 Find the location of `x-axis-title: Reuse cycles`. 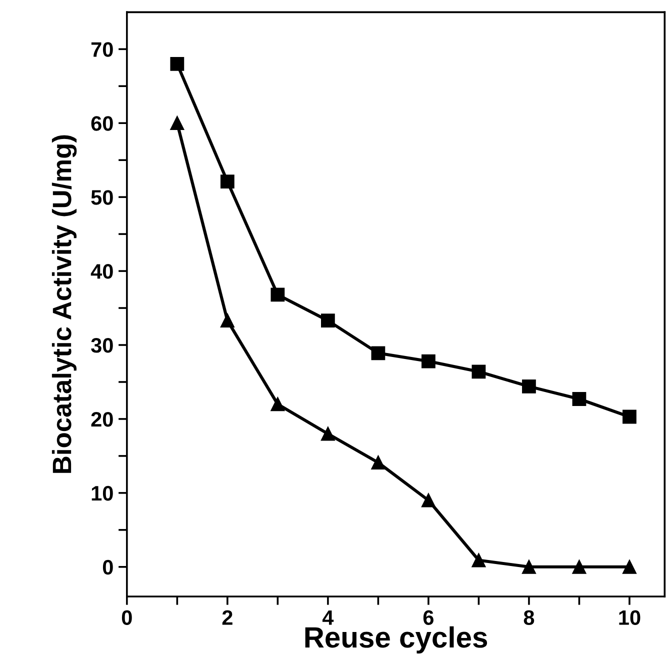

x-axis-title: Reuse cycles is located at coordinates (396, 640).